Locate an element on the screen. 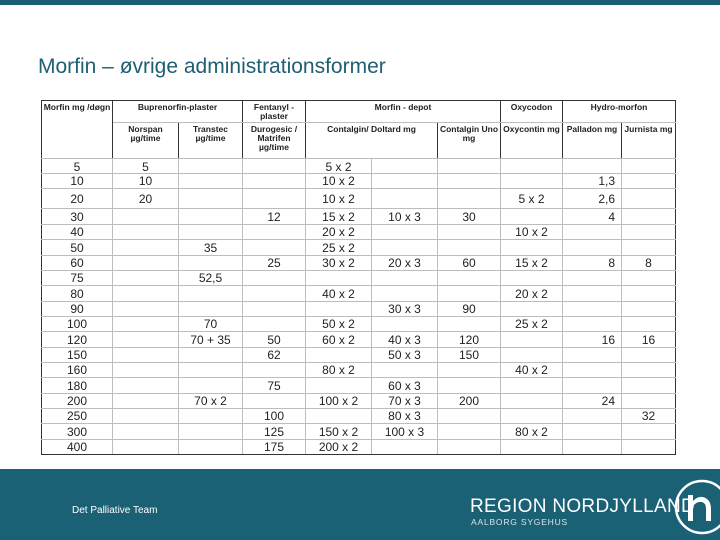  dose-cell: 100 is located at coordinates (274, 416).